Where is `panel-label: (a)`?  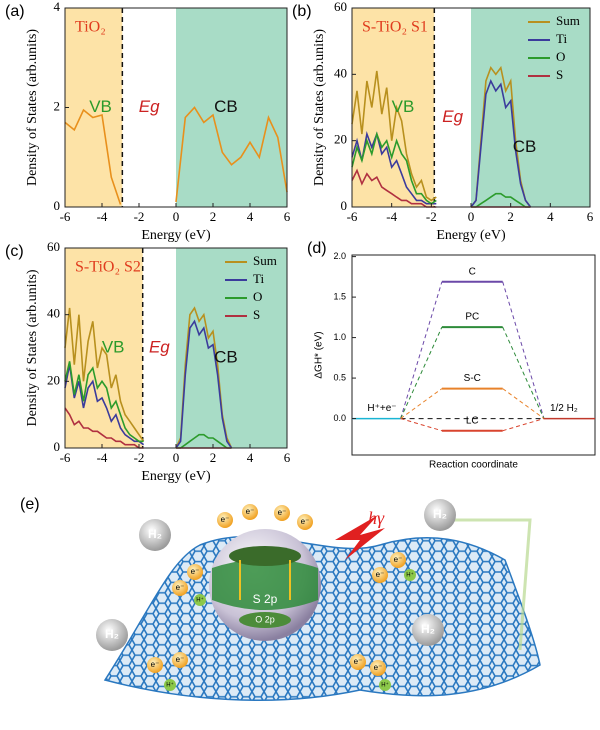
panel-label: (a) is located at coordinates (15, 11).